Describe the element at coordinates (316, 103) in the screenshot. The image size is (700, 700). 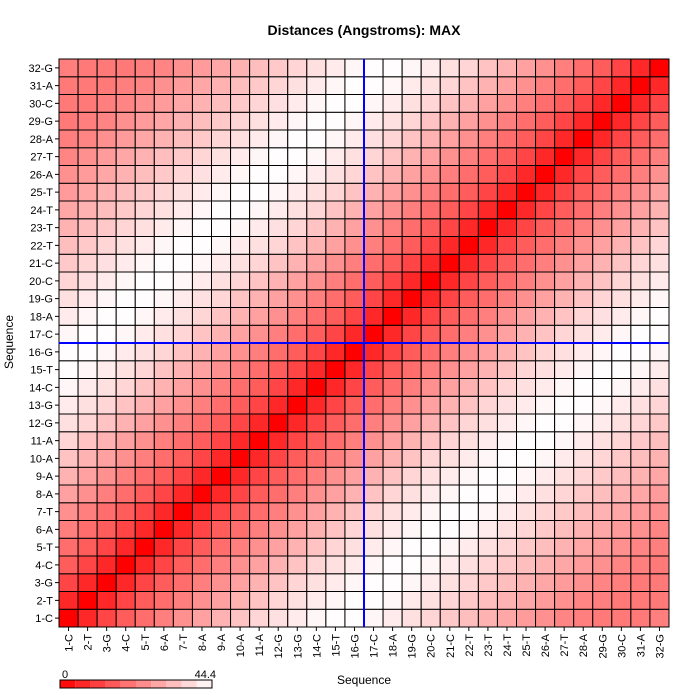
I see `heatmap-cell-30-C-14-C` at that location.